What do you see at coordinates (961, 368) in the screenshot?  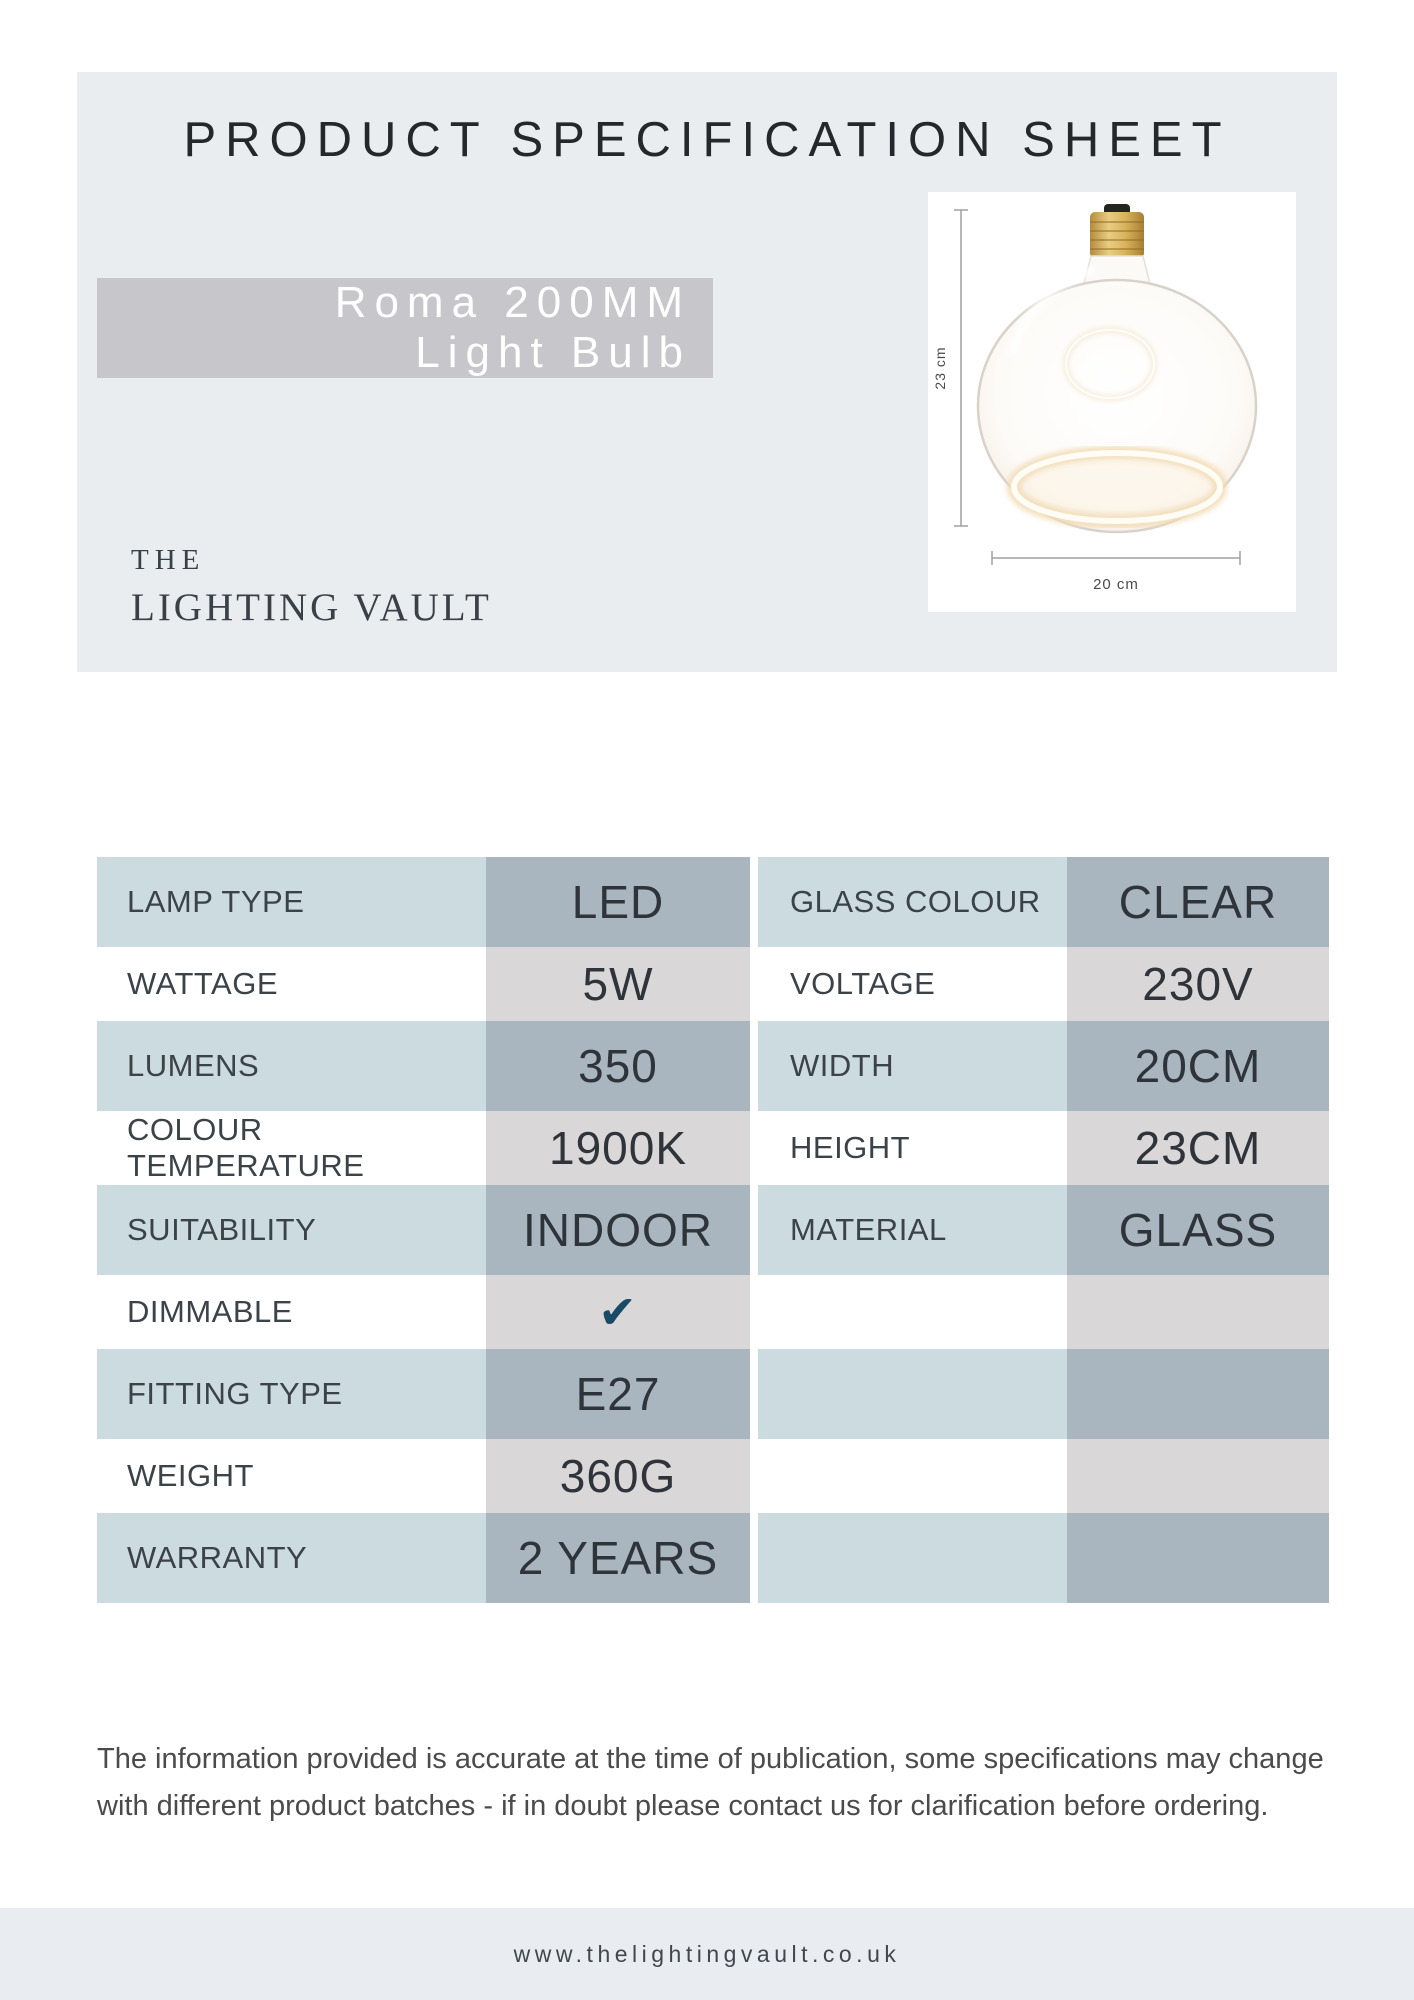 I see `height-dimension-line` at bounding box center [961, 368].